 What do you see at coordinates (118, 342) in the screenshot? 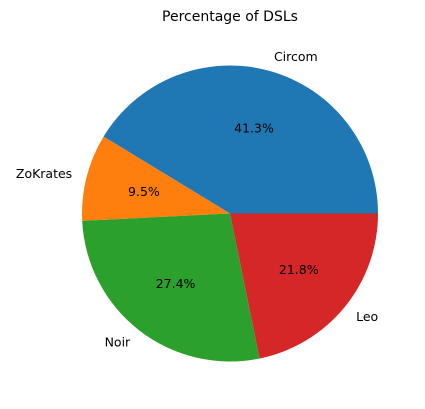
I see `category-label-noir: Noir` at bounding box center [118, 342].